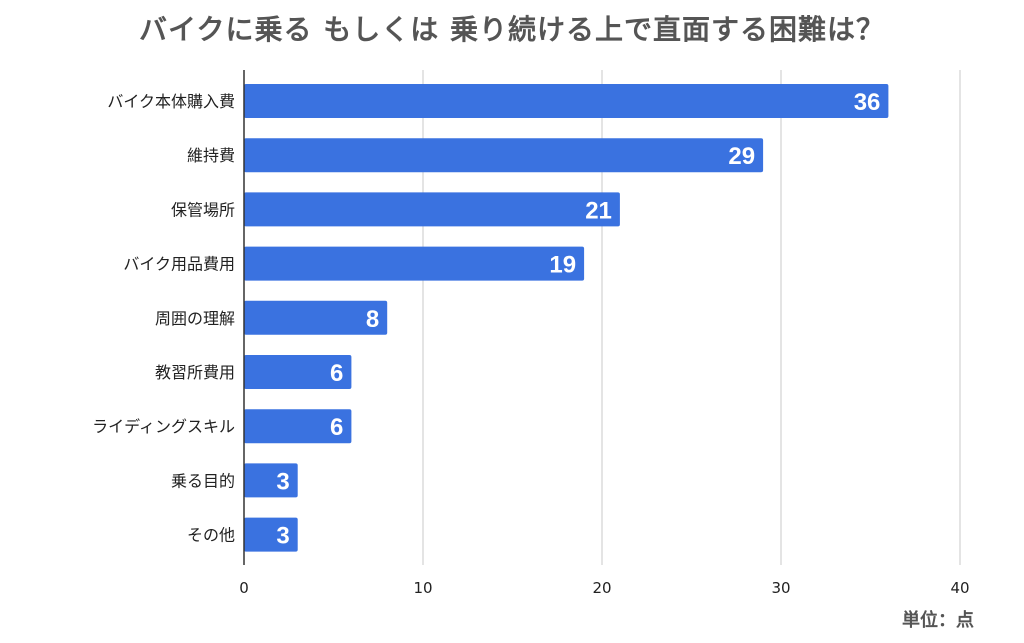  I want to click on category-label: ライディングスキル, so click(163, 426).